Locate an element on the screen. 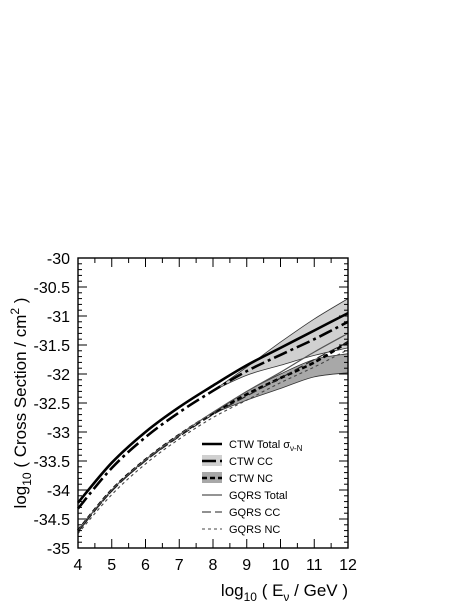  legend-item-ctw-total: CTW Total σν-N is located at coordinates (252, 446).